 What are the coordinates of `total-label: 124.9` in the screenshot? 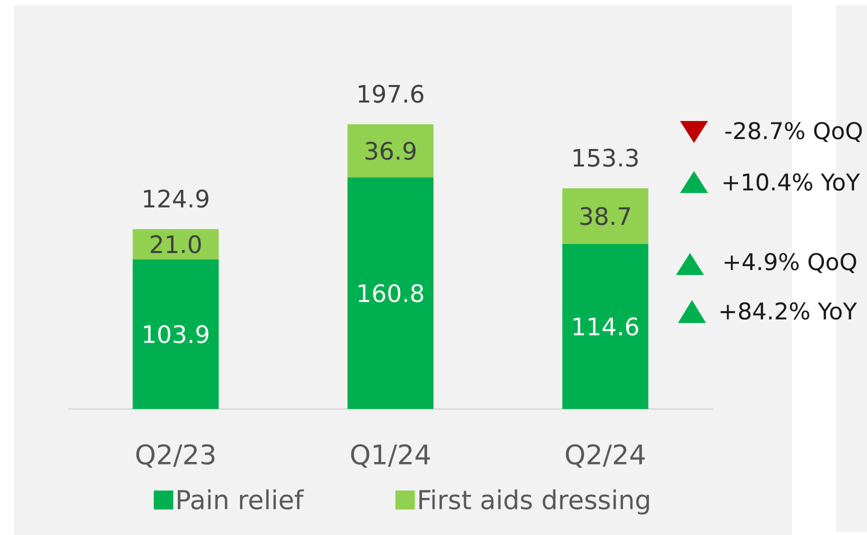 It's located at (176, 199).